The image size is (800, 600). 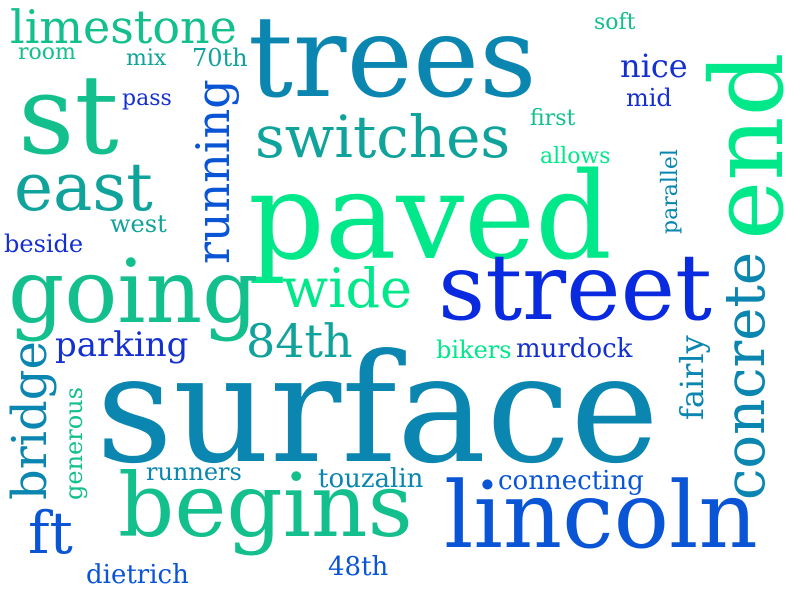 I want to click on word-generous: generous, so click(x=74, y=443).